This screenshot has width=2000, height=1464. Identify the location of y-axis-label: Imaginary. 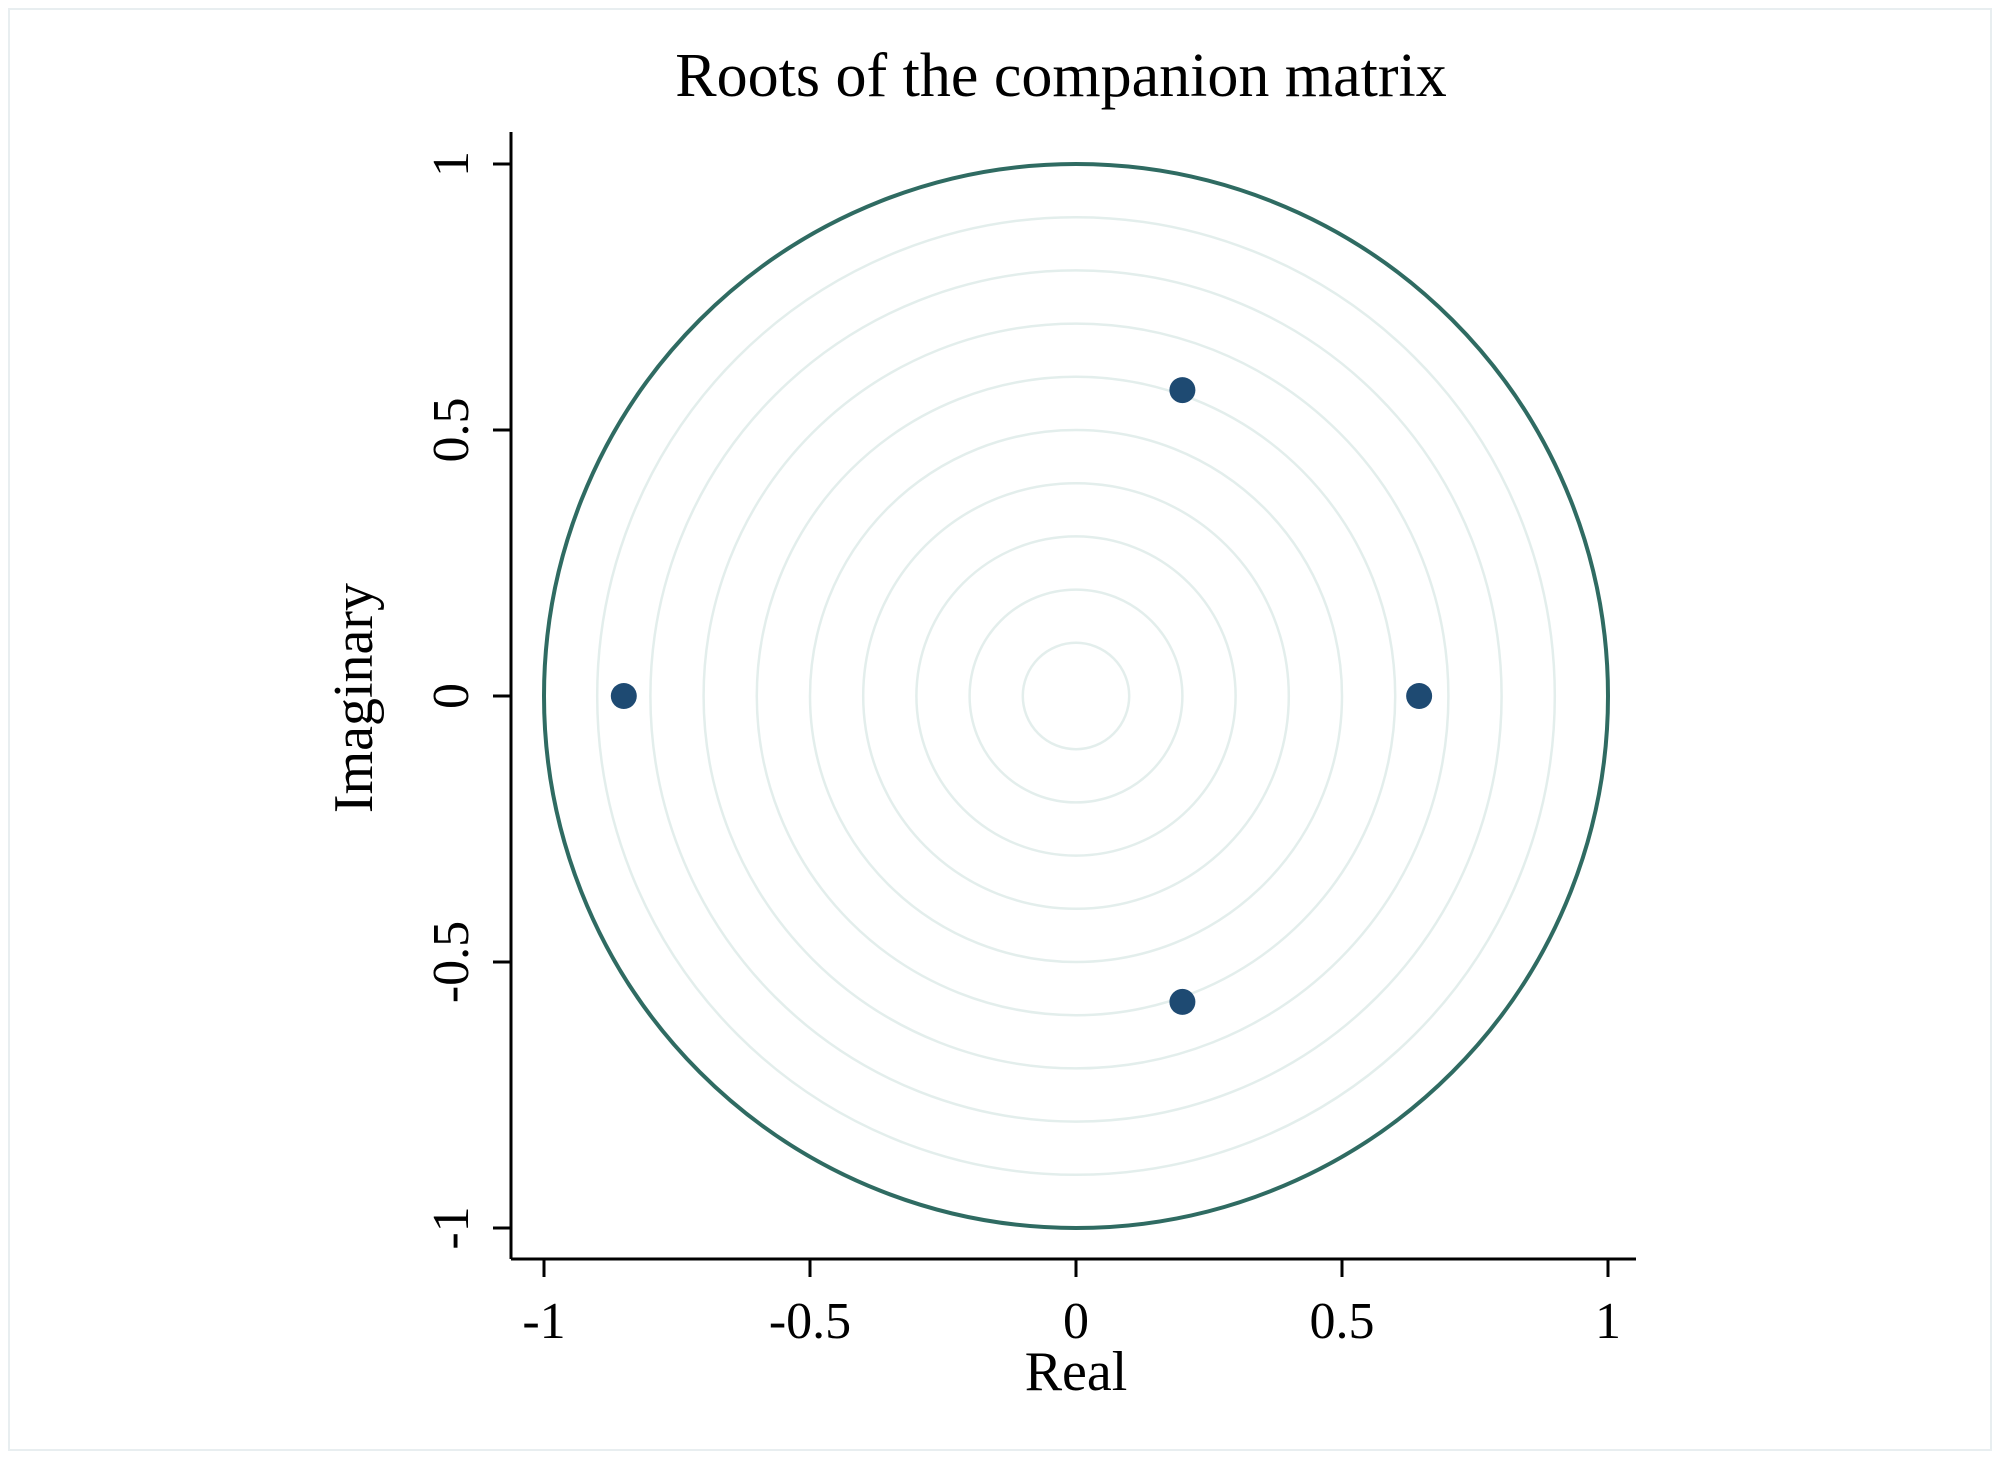
(354, 698).